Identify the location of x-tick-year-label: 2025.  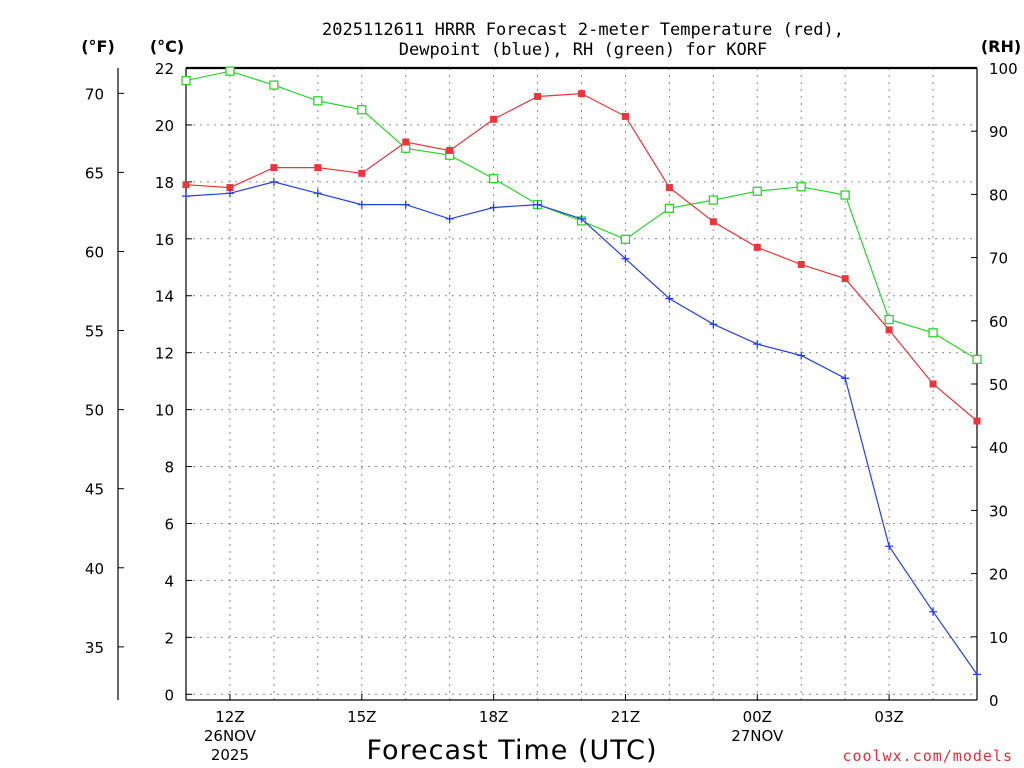
(230, 755).